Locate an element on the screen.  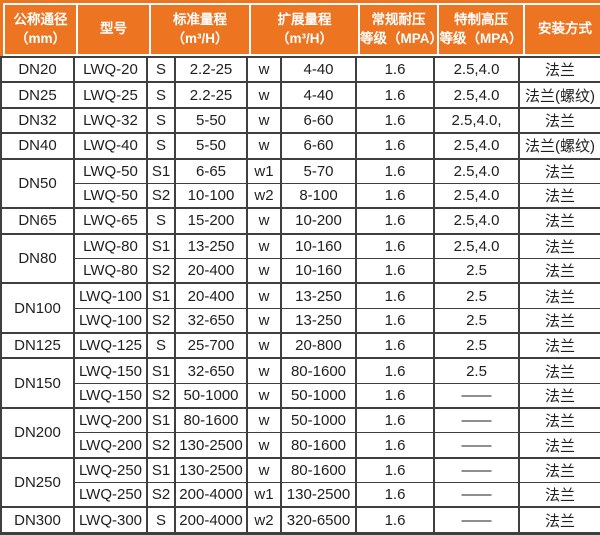
diameter-cell: DN40 is located at coordinates (37, 146).